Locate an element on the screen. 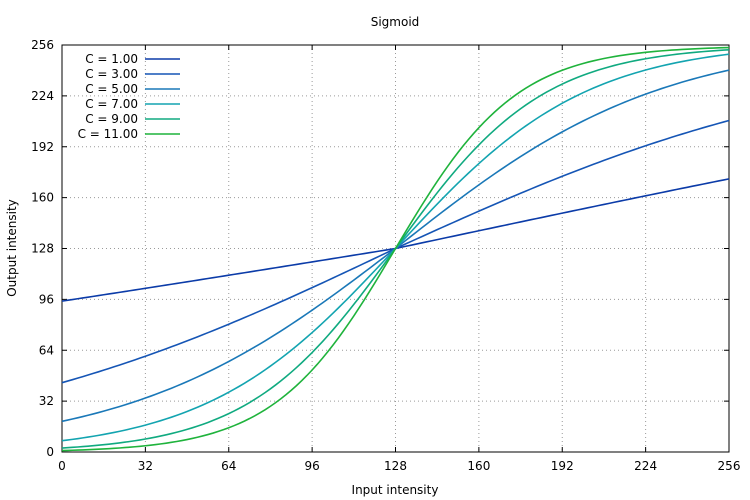 The width and height of the screenshot is (750, 500). y-tick-label: 128 is located at coordinates (42, 249).